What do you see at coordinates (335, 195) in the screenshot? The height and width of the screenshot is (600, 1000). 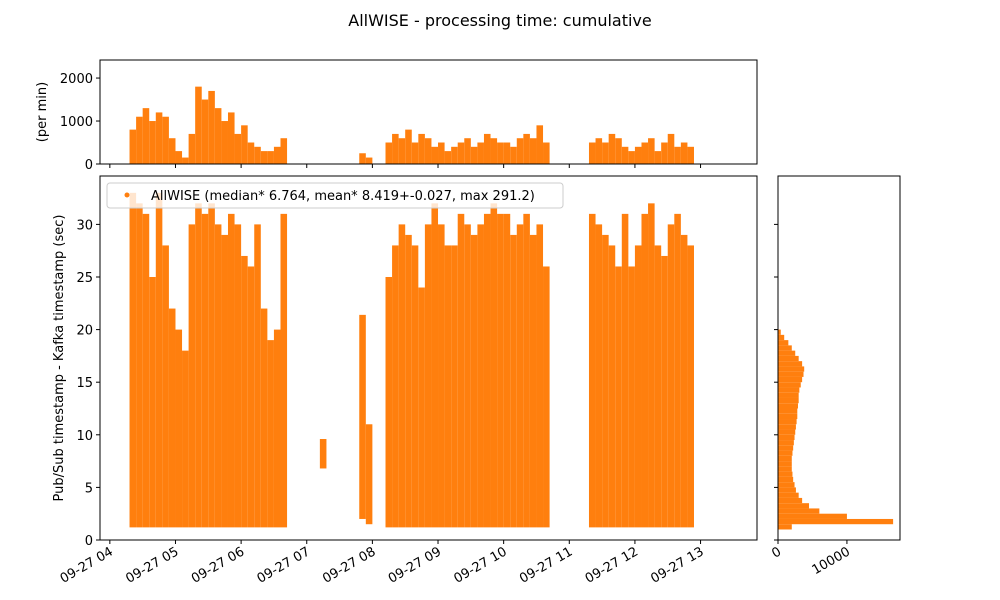 I see `legend-box` at bounding box center [335, 195].